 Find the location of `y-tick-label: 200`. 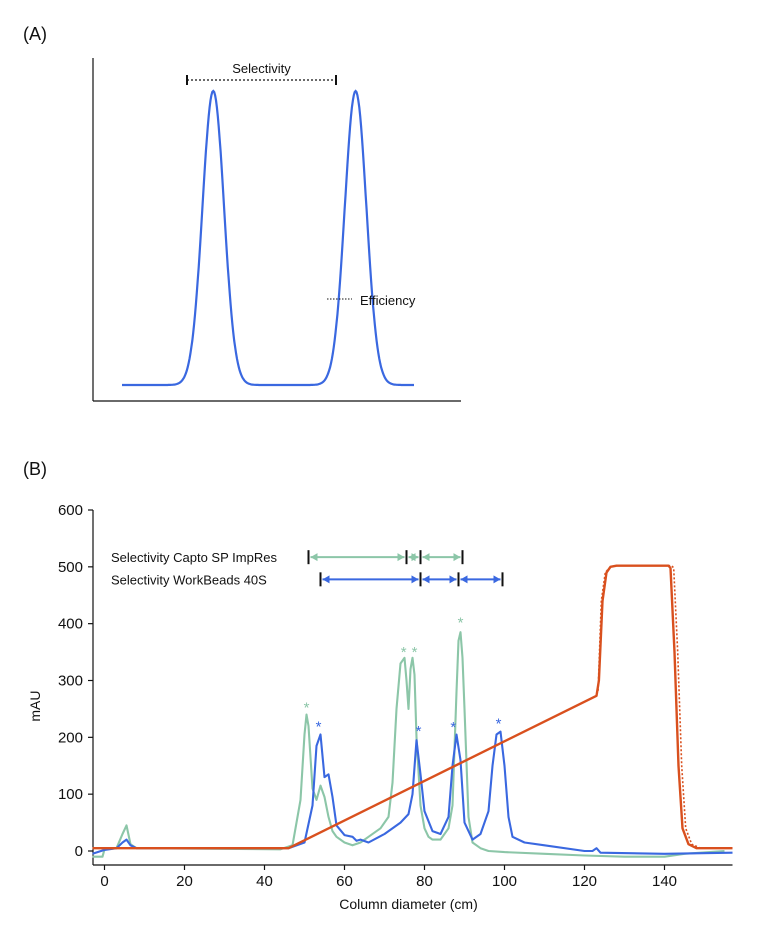

y-tick-label: 200 is located at coordinates (70, 737).